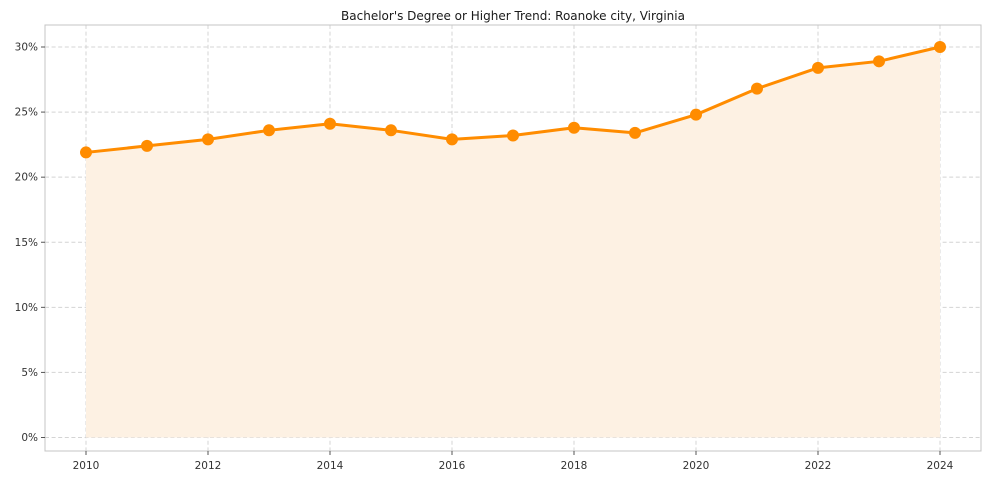 The width and height of the screenshot is (989, 490). Describe the element at coordinates (86, 466) in the screenshot. I see `x-tick-label: 2010` at that location.